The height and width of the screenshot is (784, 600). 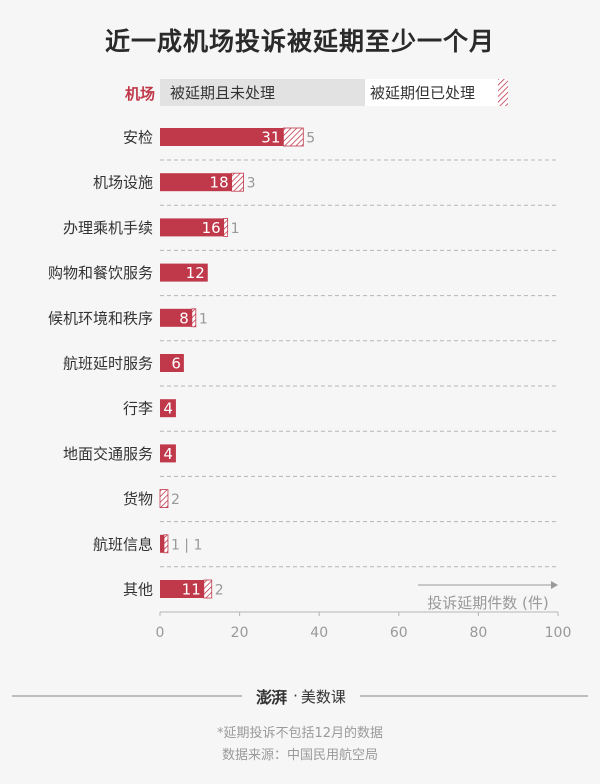 I want to click on data-label-unprocessed: 31, so click(x=270, y=138).